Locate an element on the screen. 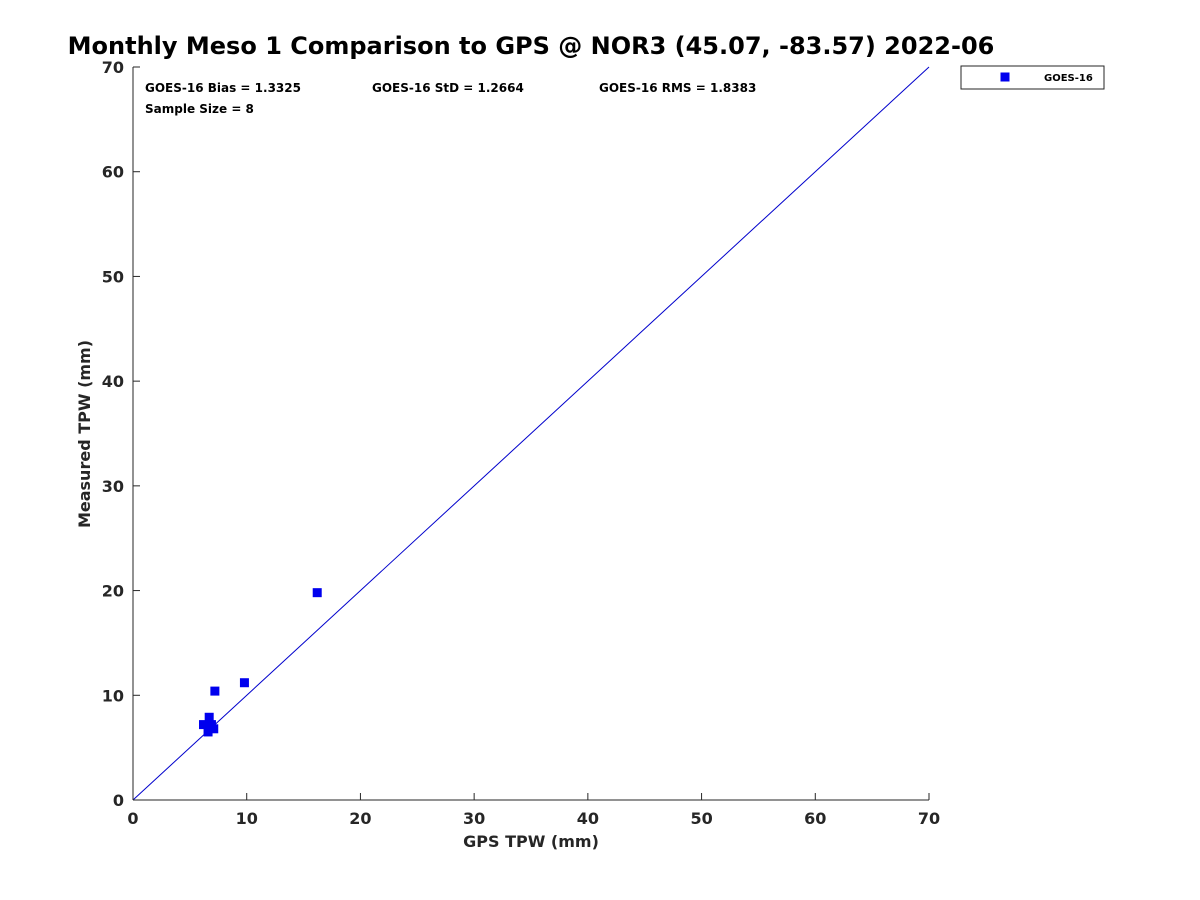 The height and width of the screenshot is (900, 1200). x-tick-label: 40 is located at coordinates (588, 818).